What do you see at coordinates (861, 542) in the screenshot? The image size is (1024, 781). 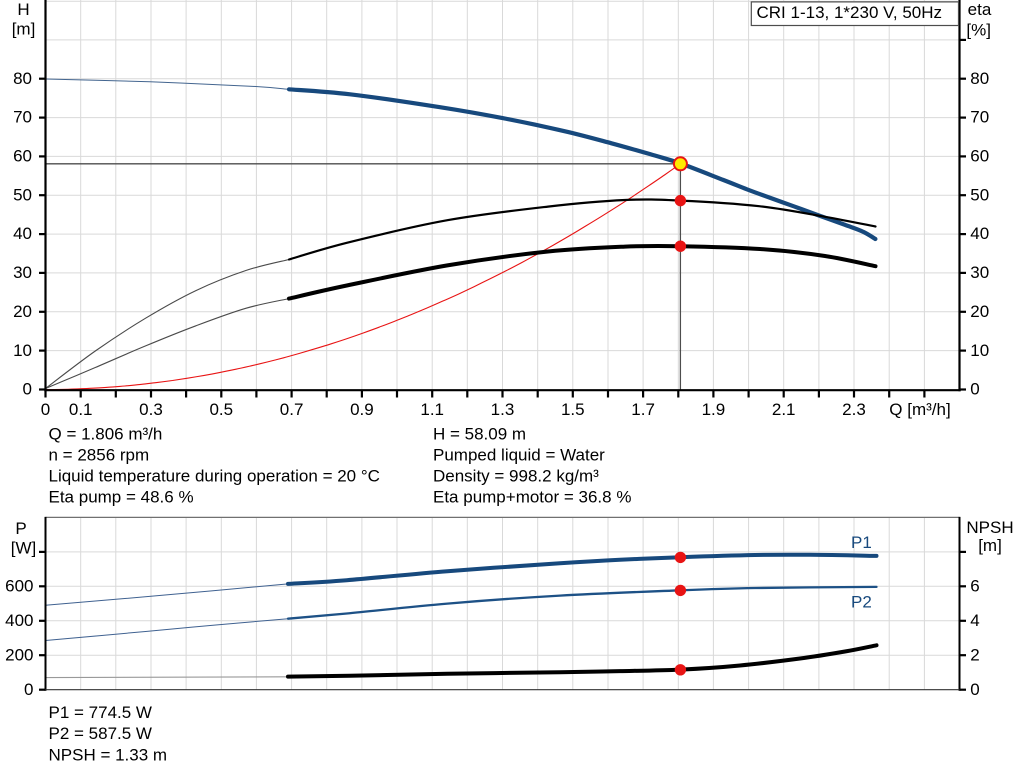 I see `svg-text: P1` at bounding box center [861, 542].